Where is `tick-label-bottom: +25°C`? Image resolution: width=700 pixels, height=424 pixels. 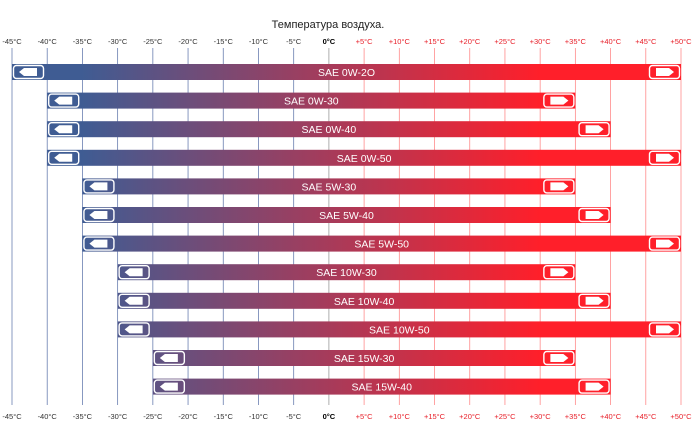 tick-label-bottom: +25°C is located at coordinates (505, 416).